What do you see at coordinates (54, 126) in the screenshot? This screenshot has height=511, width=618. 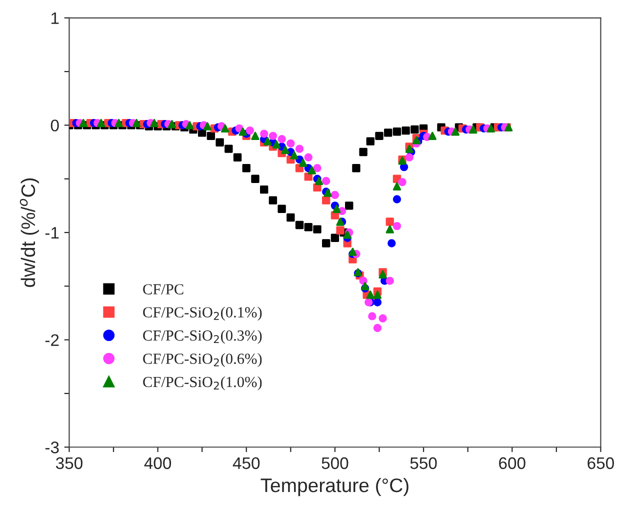 I see `y-tick-label: 0` at bounding box center [54, 126].